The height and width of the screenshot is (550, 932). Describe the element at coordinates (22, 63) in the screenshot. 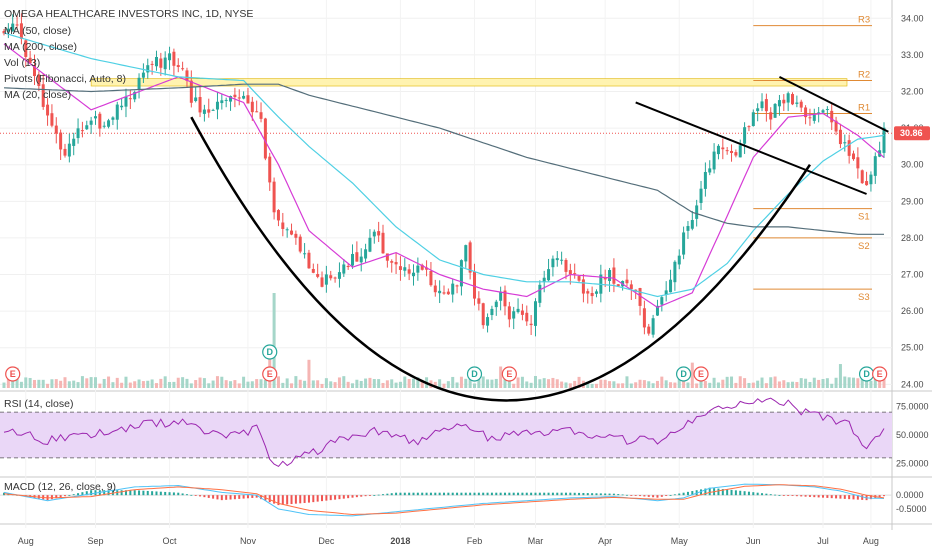

I see `volume-legend: Vol (13)` at that location.